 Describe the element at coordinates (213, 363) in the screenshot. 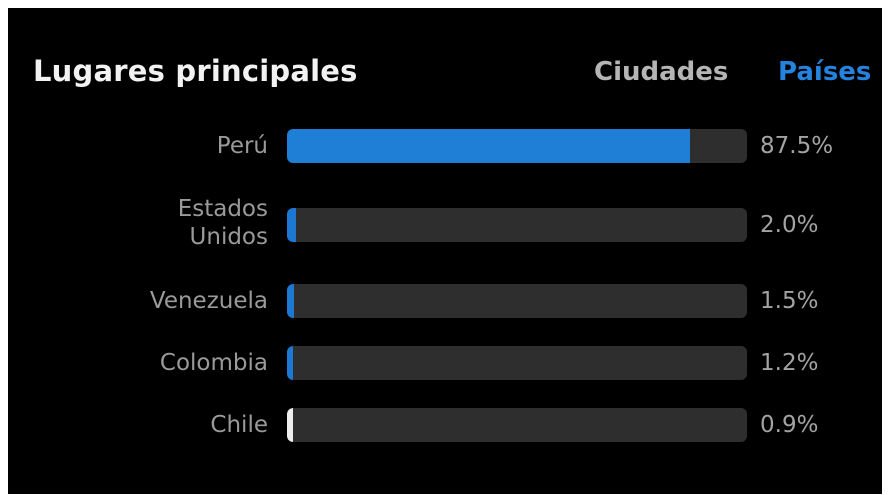

I see `location-label: Colombia` at that location.